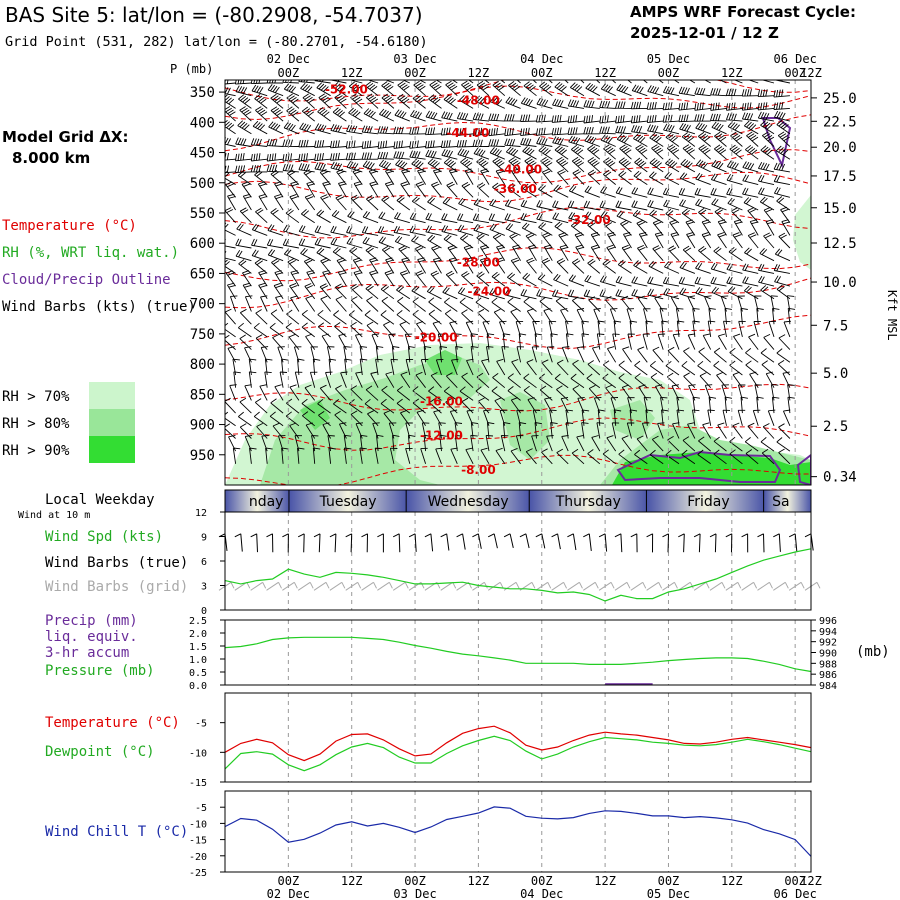 Image resolution: width=900 pixels, height=900 pixels. Describe the element at coordinates (787, 501) in the screenshot. I see `weekday-segment` at that location.